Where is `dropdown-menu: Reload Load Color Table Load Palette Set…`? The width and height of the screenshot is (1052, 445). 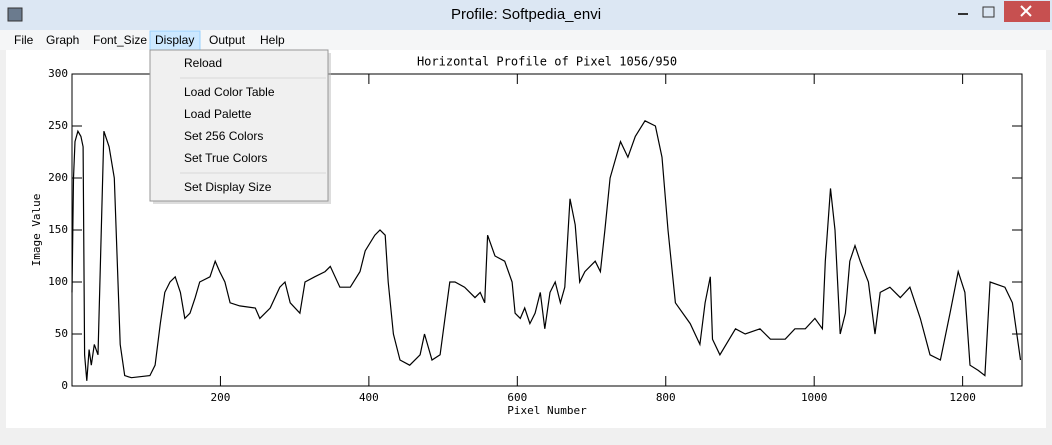 dropdown-menu: Reload Load Color Table Load Palette Set… is located at coordinates (240, 126).